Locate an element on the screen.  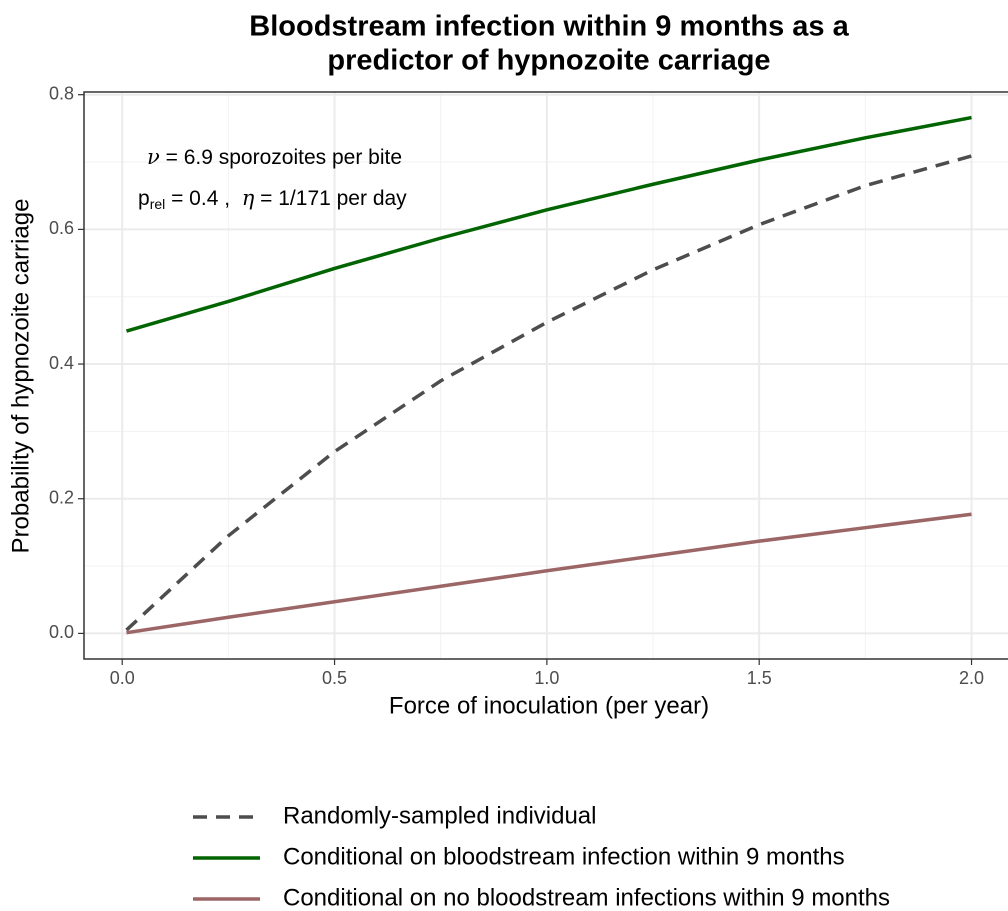
annotation-symbol: ν is located at coordinates (153, 157).